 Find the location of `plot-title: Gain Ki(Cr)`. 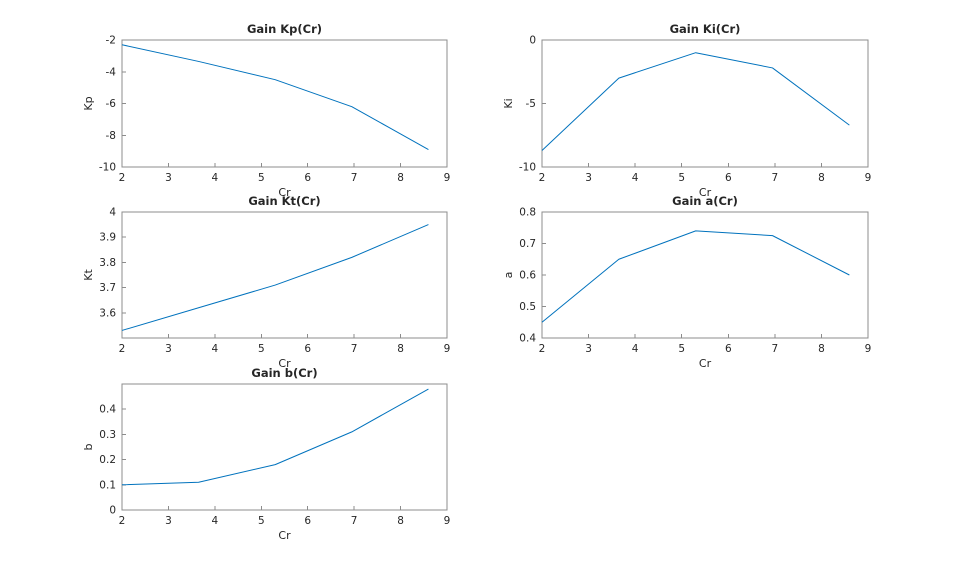

plot-title: Gain Ki(Cr) is located at coordinates (705, 29).